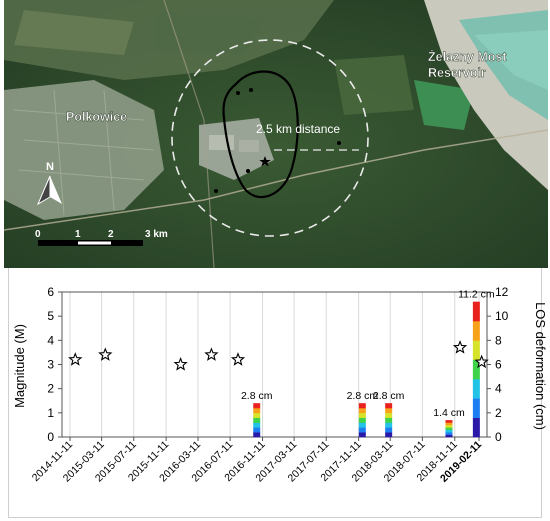  What do you see at coordinates (498, 413) in the screenshot?
I see `y-right-tick-label-1: 2` at bounding box center [498, 413].